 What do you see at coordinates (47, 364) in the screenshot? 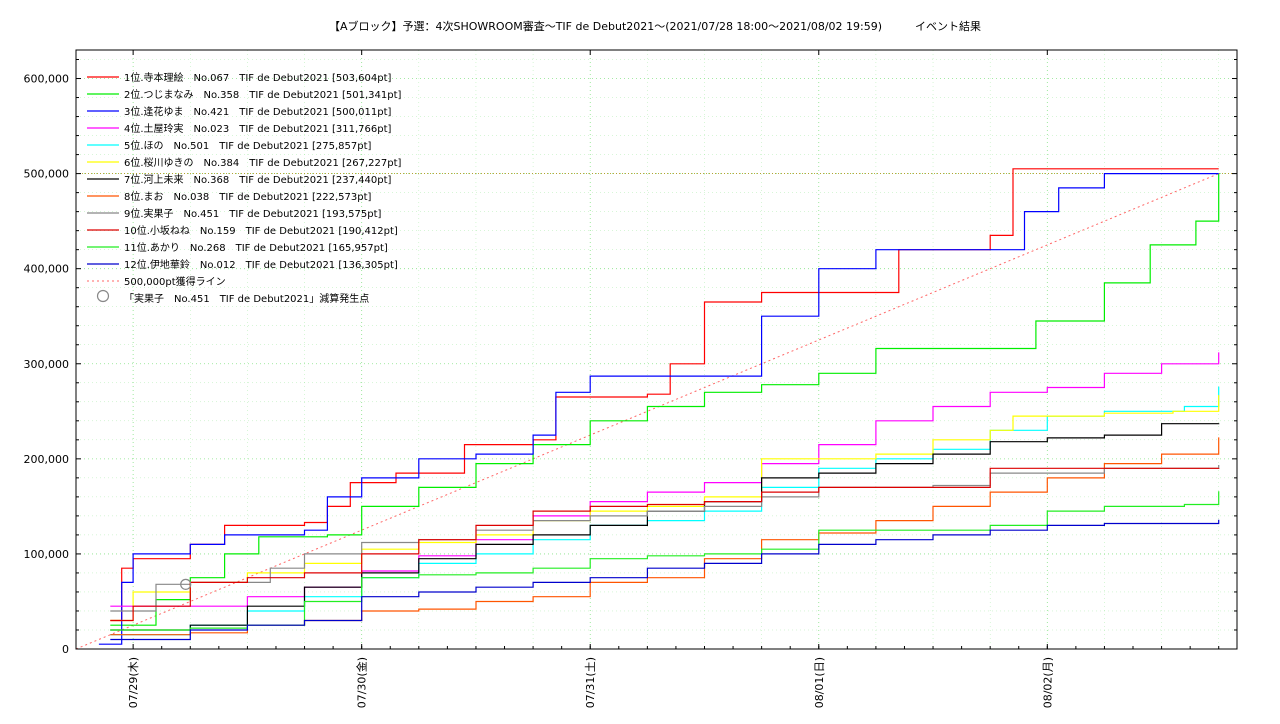
I see `y-tick-label: 300,000` at bounding box center [47, 364].